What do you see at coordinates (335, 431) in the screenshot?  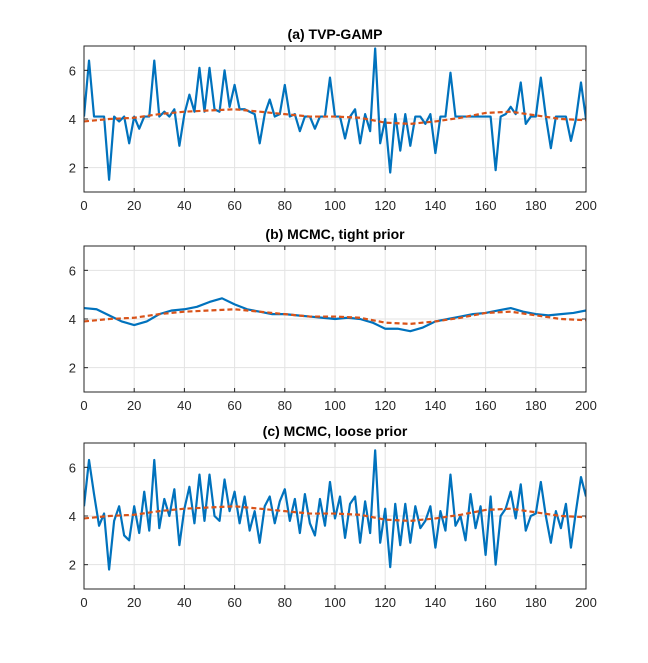 I see `panel-title: (c) MCMC, loose prior` at bounding box center [335, 431].